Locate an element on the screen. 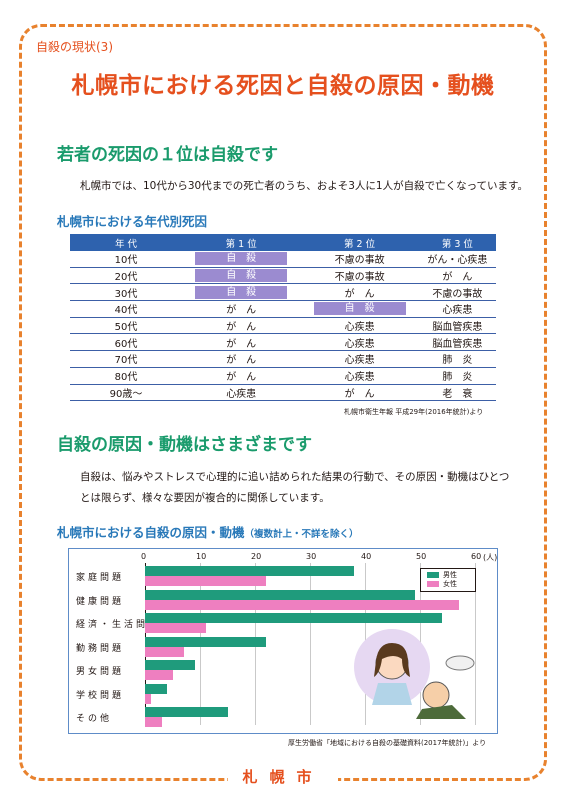  row-rank1-text: 心疾患 is located at coordinates (241, 394).